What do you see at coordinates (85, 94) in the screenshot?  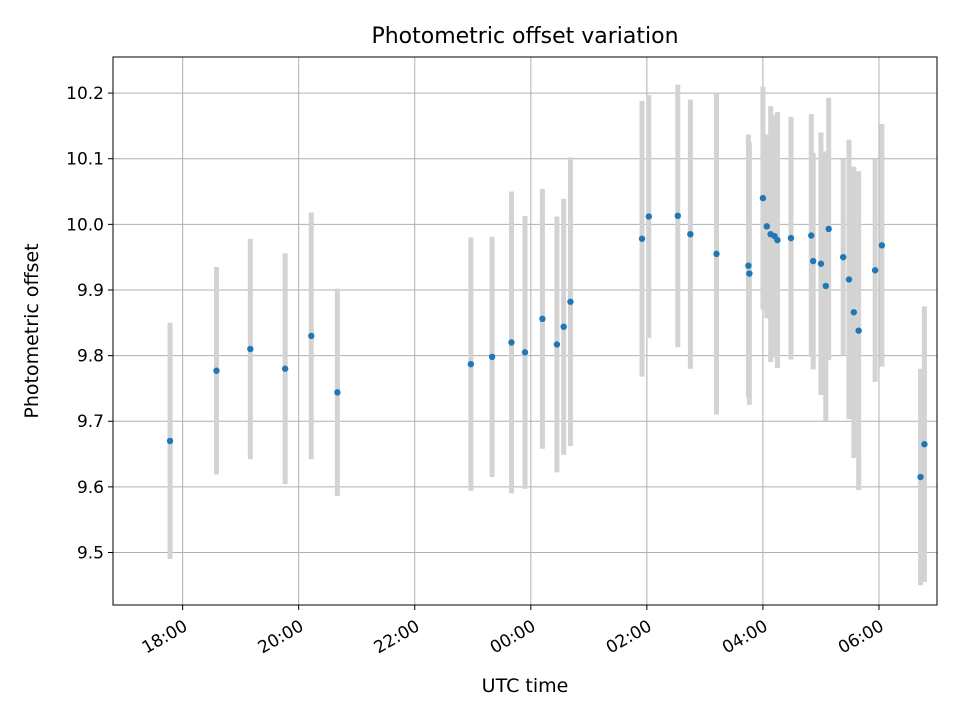 I see `y-tick-label: 10.2` at bounding box center [85, 94].